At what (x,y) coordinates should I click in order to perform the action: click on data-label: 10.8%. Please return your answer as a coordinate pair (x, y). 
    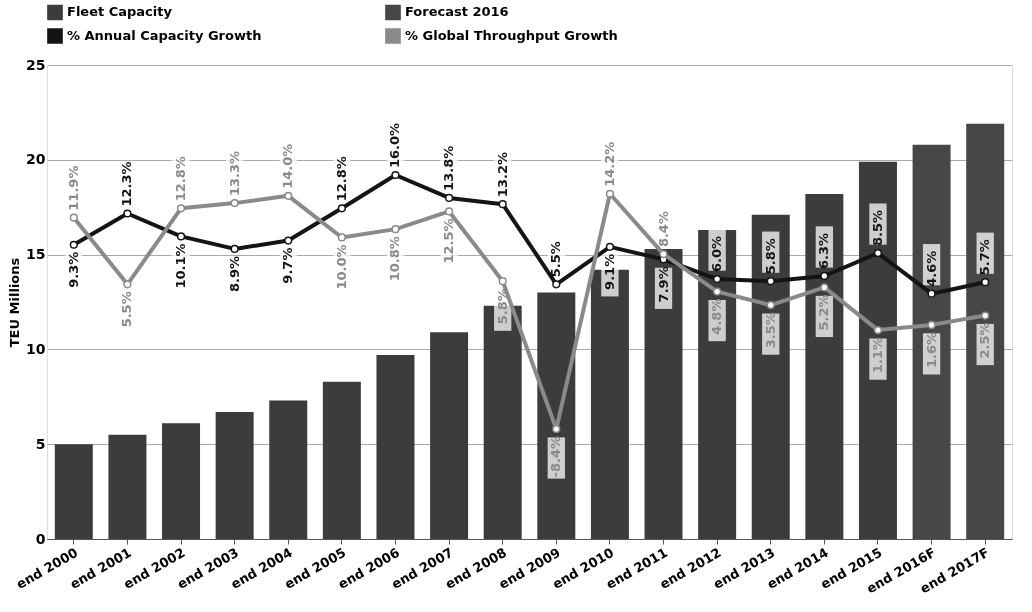
    Looking at the image, I should click on (395, 259).